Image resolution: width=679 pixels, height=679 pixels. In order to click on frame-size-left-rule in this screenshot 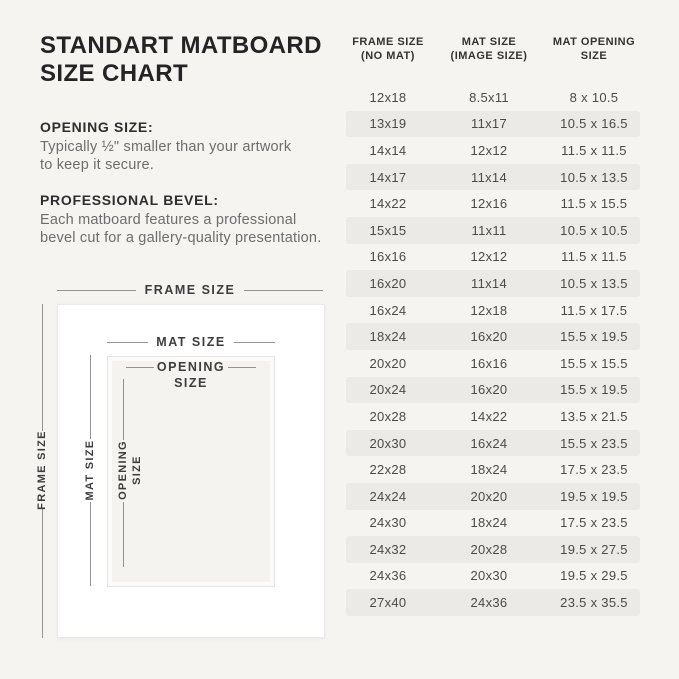, I will do `click(96, 290)`.